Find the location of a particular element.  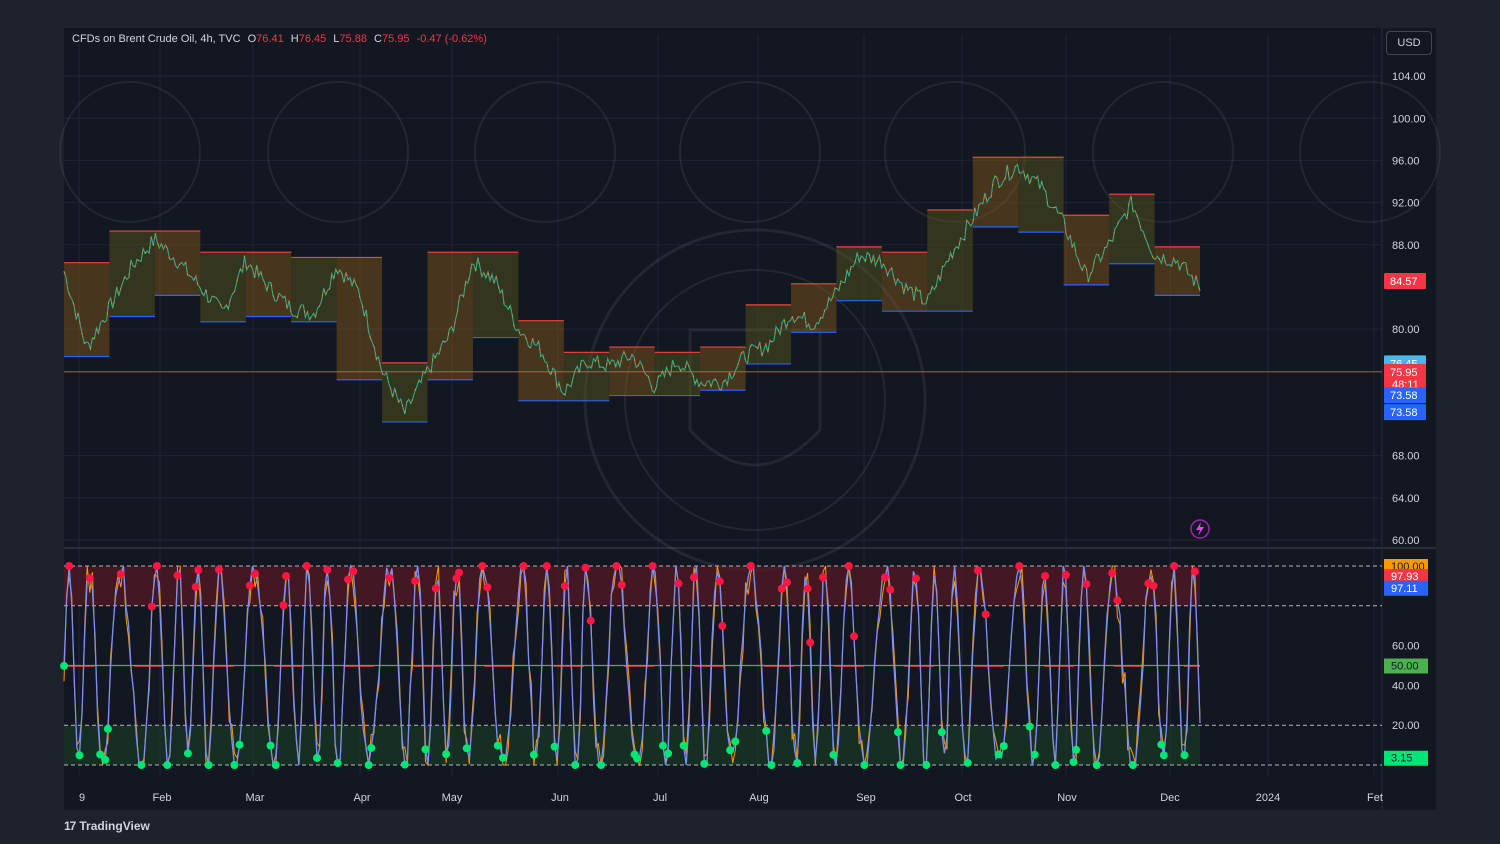

price-axis-label: 64.00 is located at coordinates (1406, 499).